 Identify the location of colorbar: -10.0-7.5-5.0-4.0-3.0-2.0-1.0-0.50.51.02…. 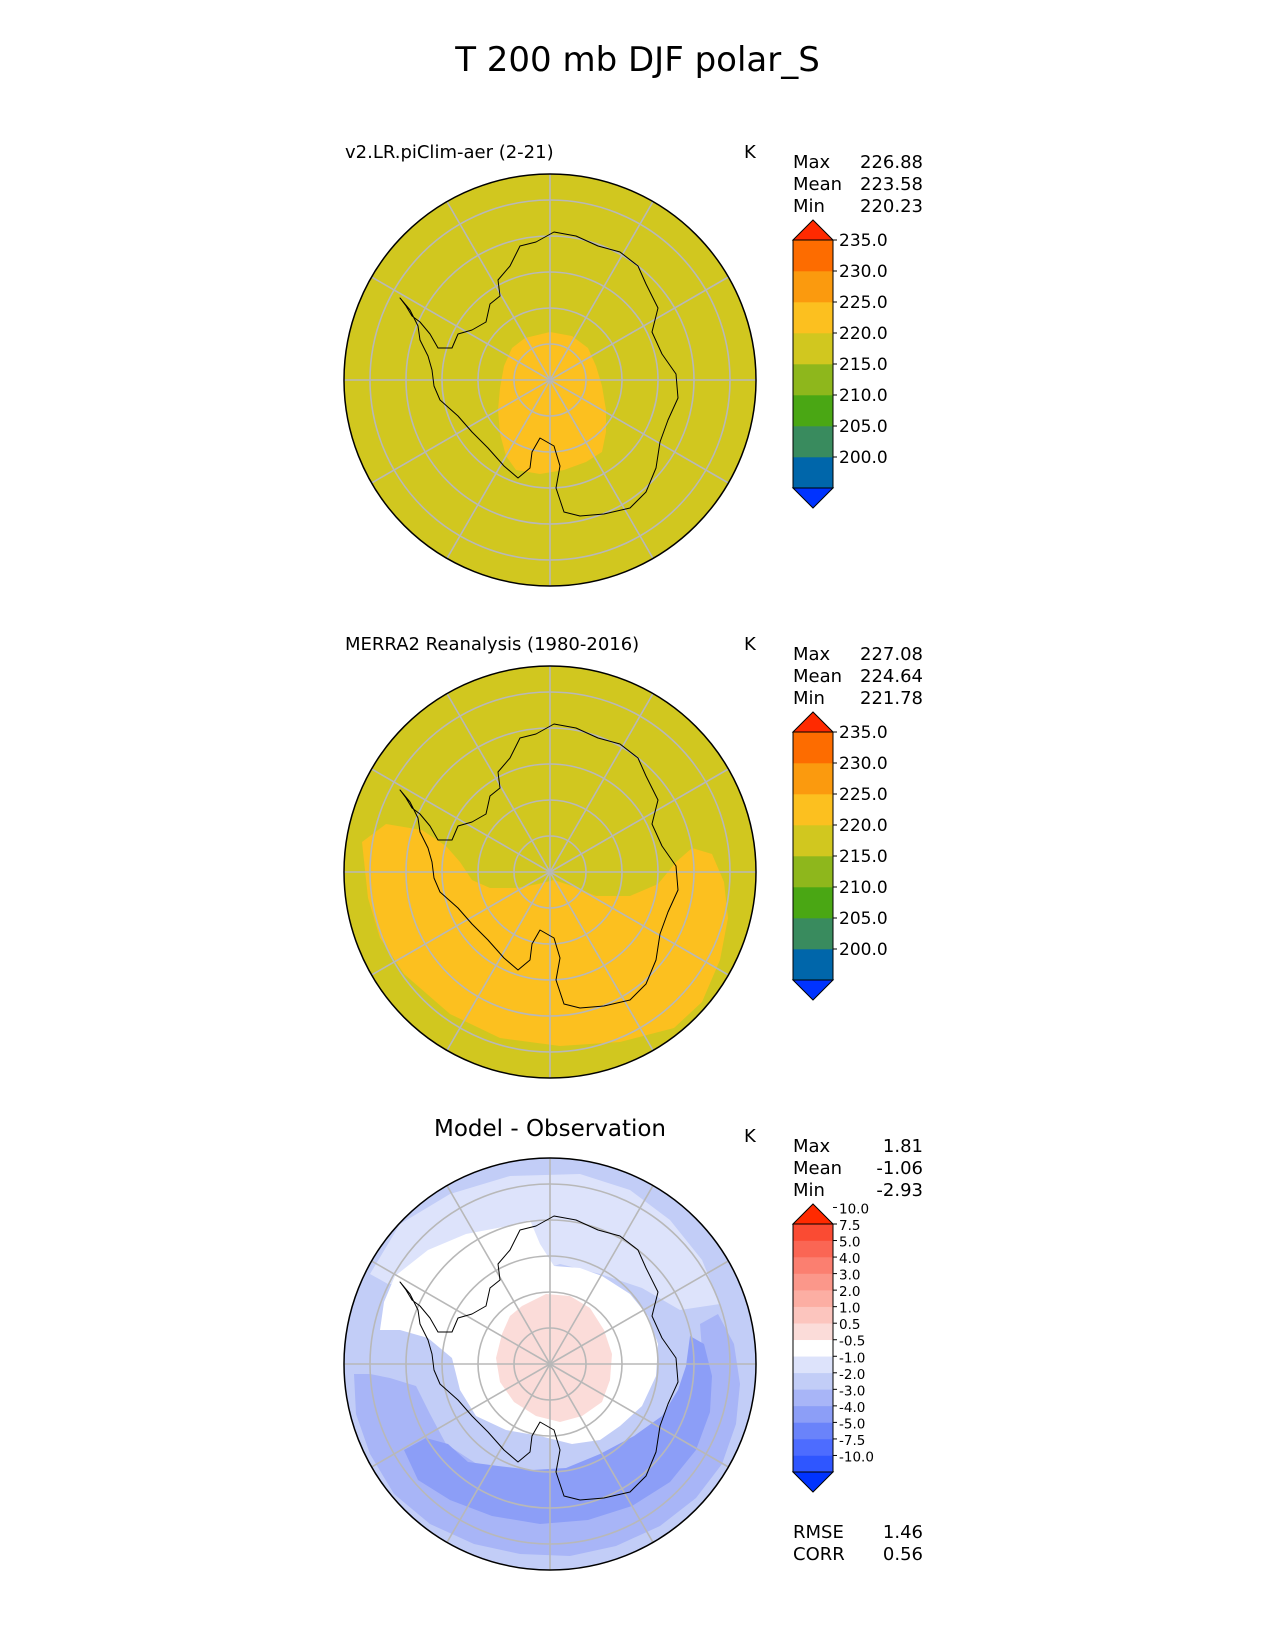
(832, 1347).